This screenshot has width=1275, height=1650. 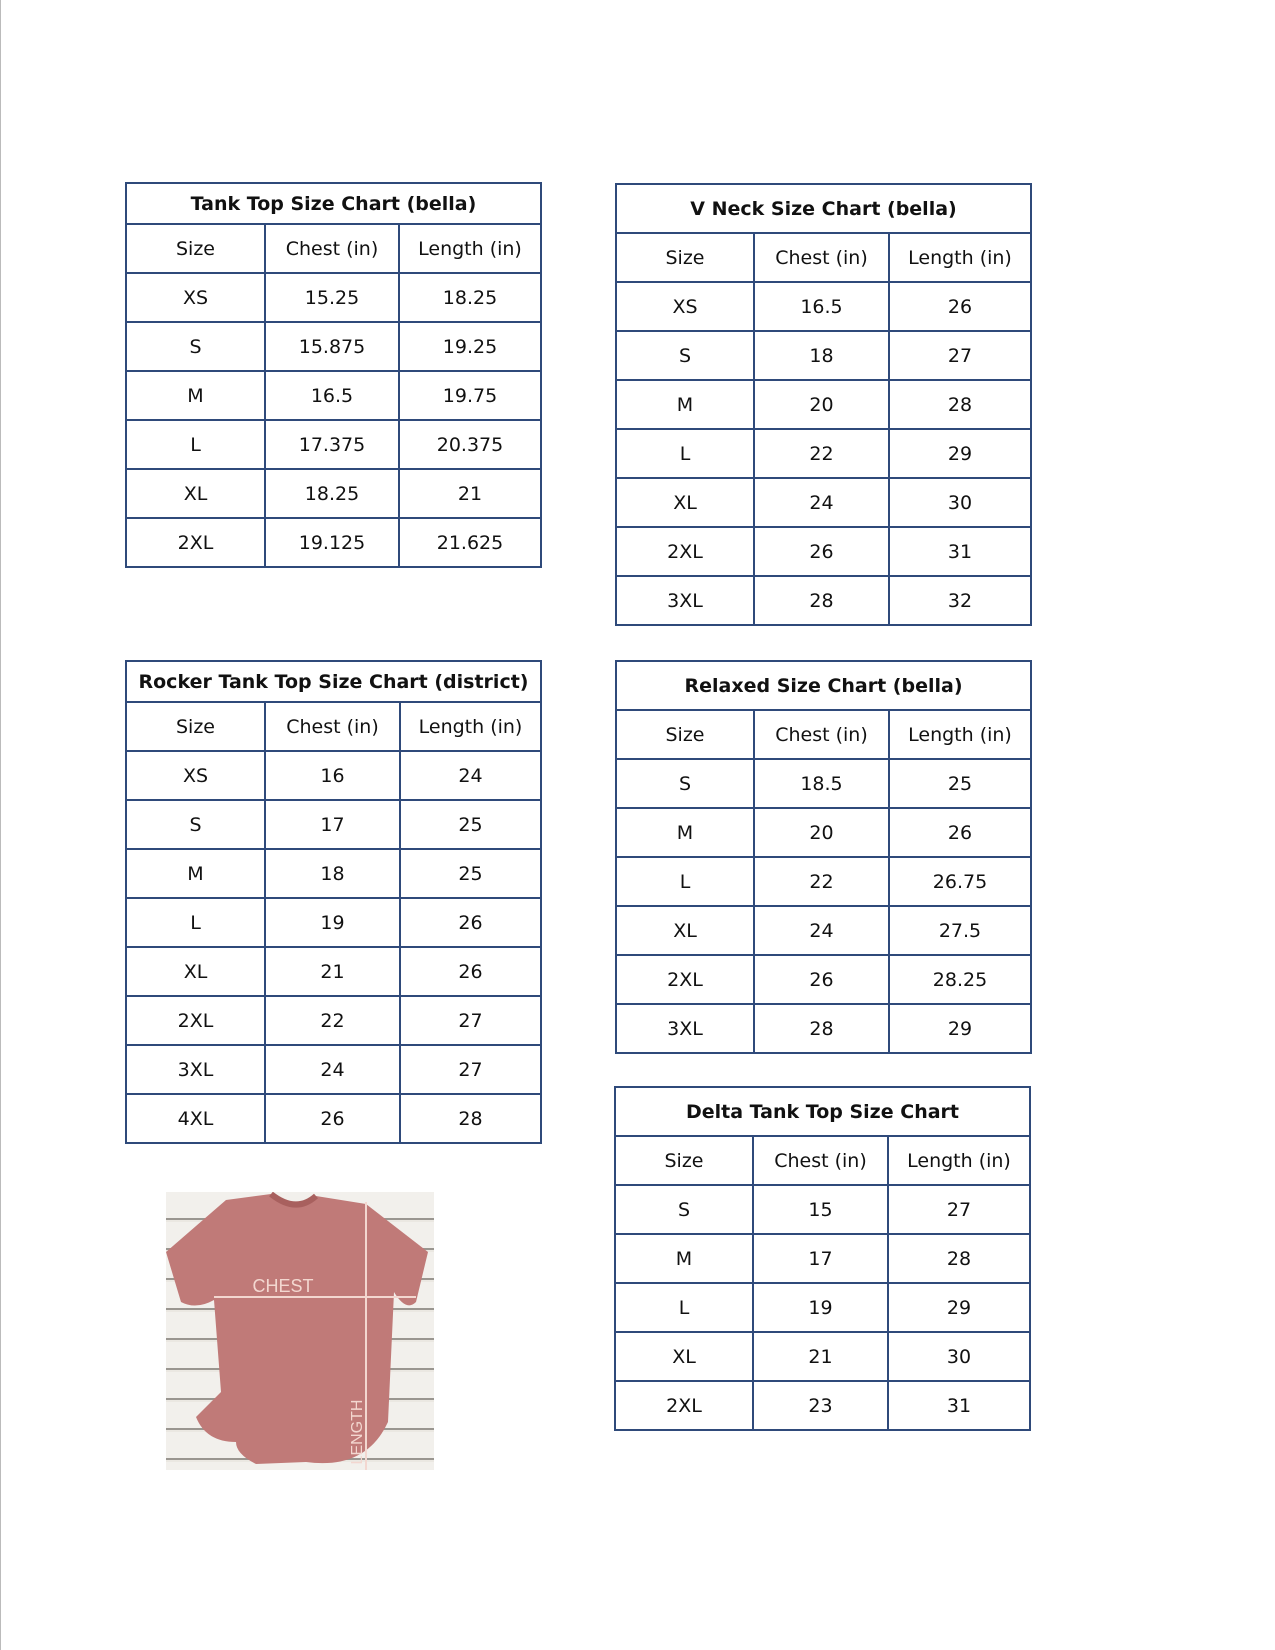 I want to click on table-cell: 28.25, so click(x=960, y=979).